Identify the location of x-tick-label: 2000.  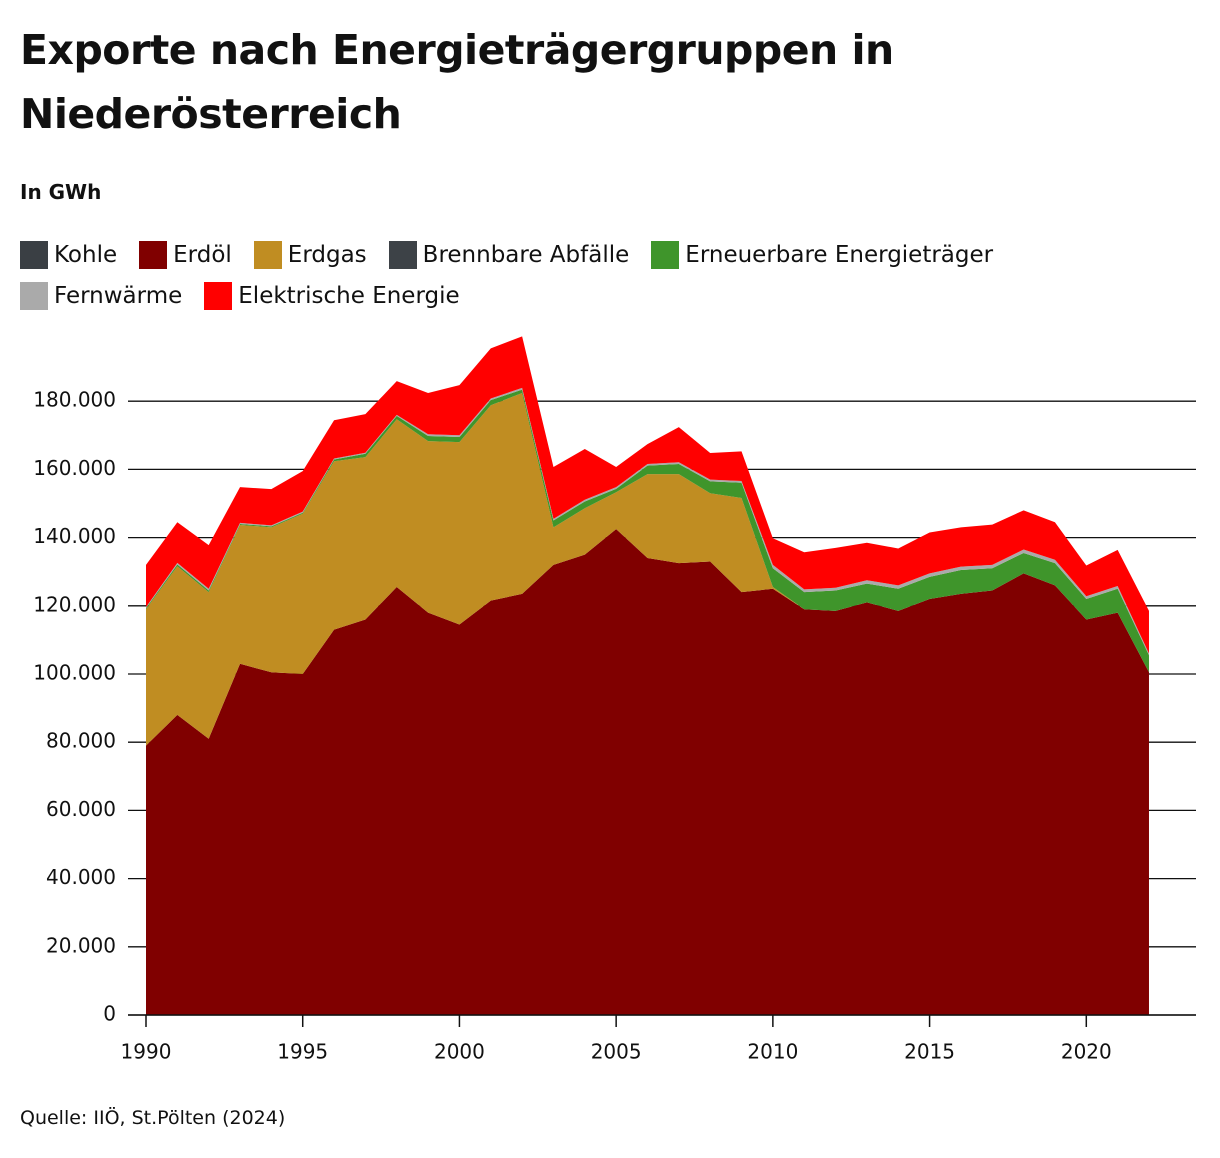
(459, 1052).